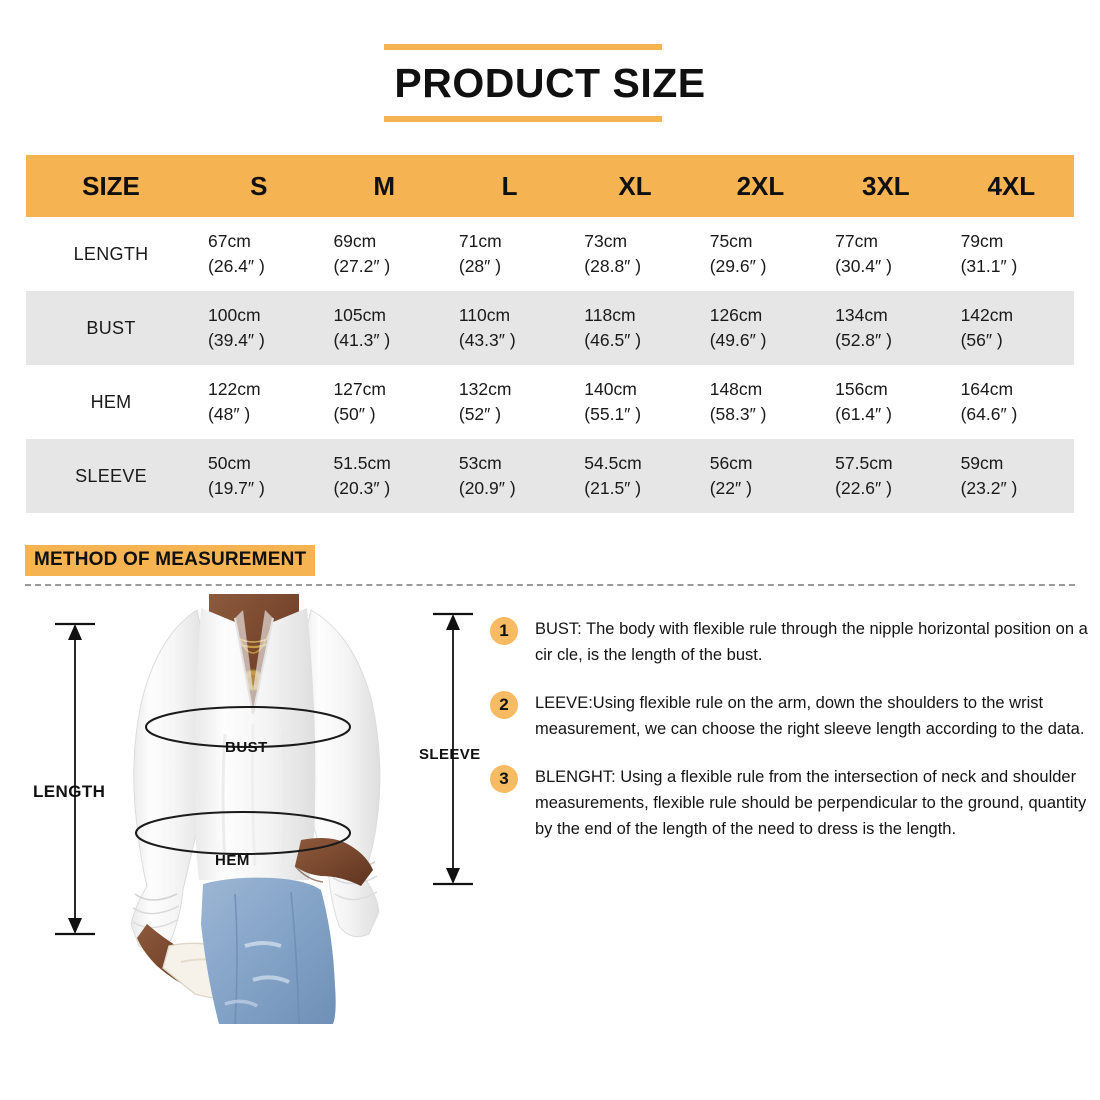  Describe the element at coordinates (111, 186) in the screenshot. I see `size-table-col-header-label: SIZE` at that location.